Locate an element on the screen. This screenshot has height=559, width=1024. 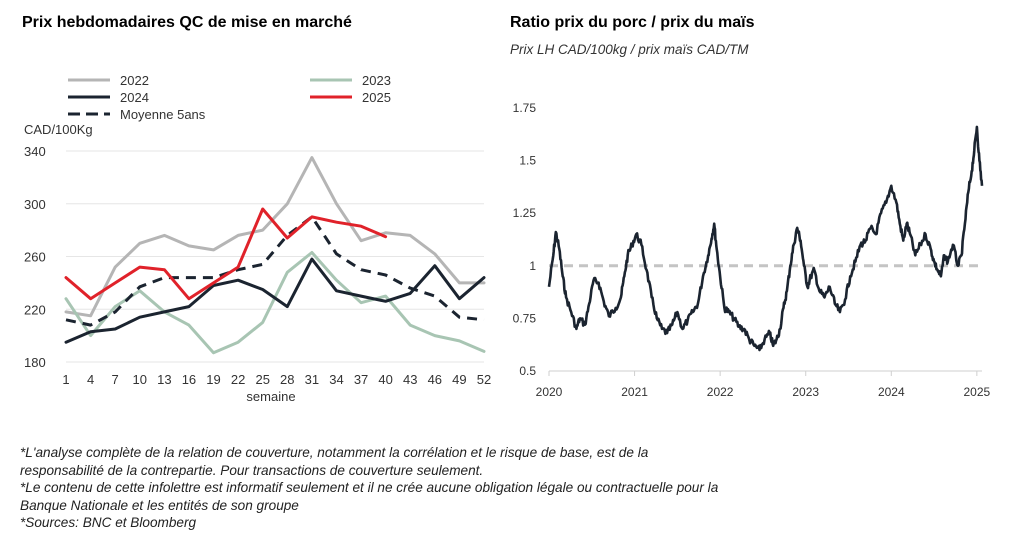
legend-label: Moyenne 5ans is located at coordinates (163, 114).